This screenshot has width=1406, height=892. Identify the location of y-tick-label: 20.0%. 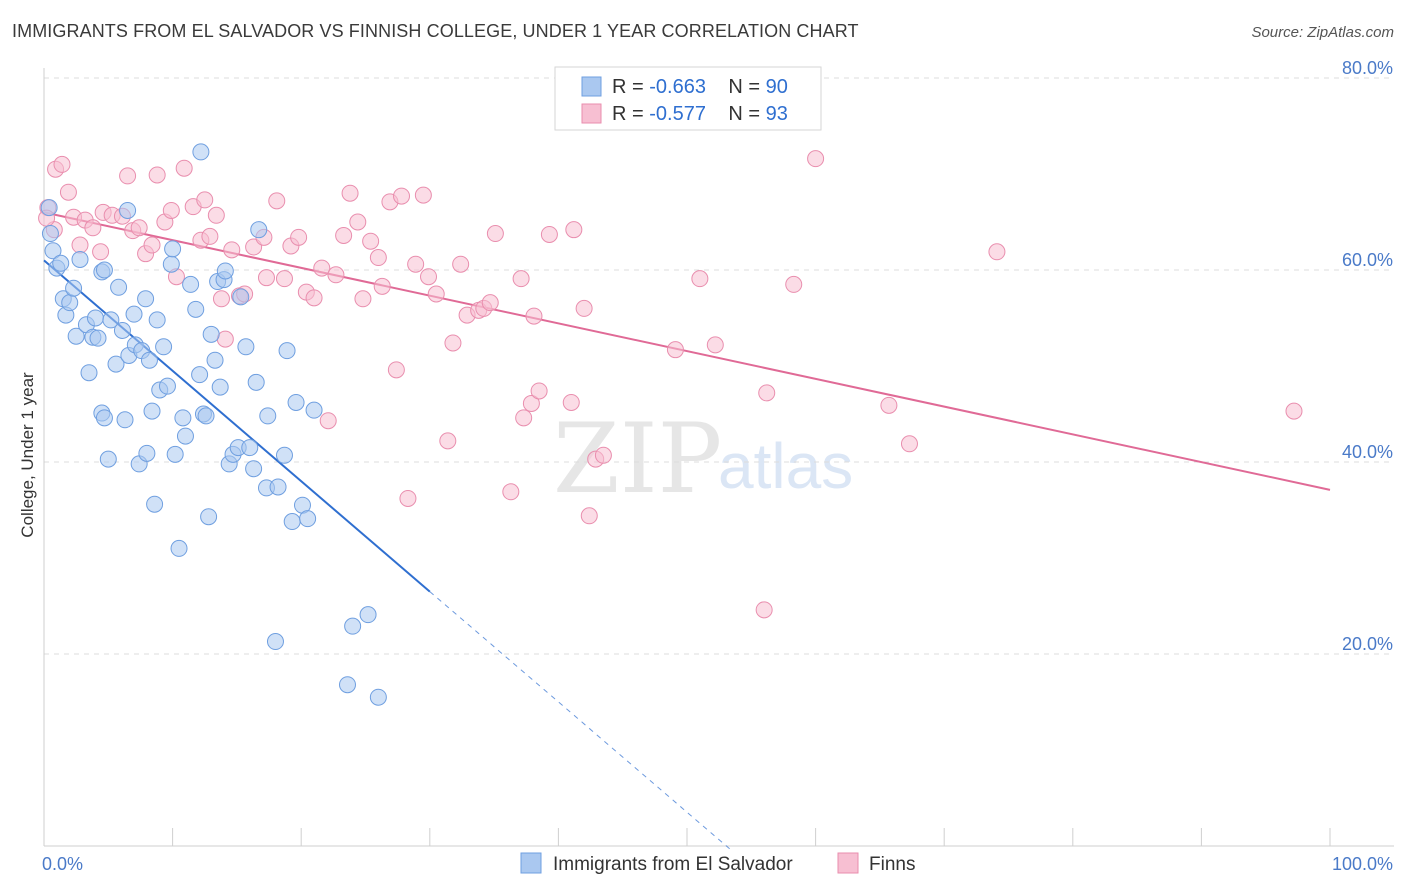
(1367, 644).